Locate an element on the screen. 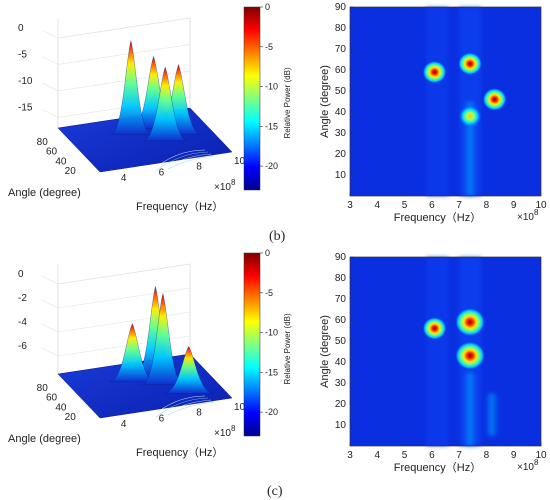 The width and height of the screenshot is (550, 500). z-tick-label: -15 is located at coordinates (25, 107).